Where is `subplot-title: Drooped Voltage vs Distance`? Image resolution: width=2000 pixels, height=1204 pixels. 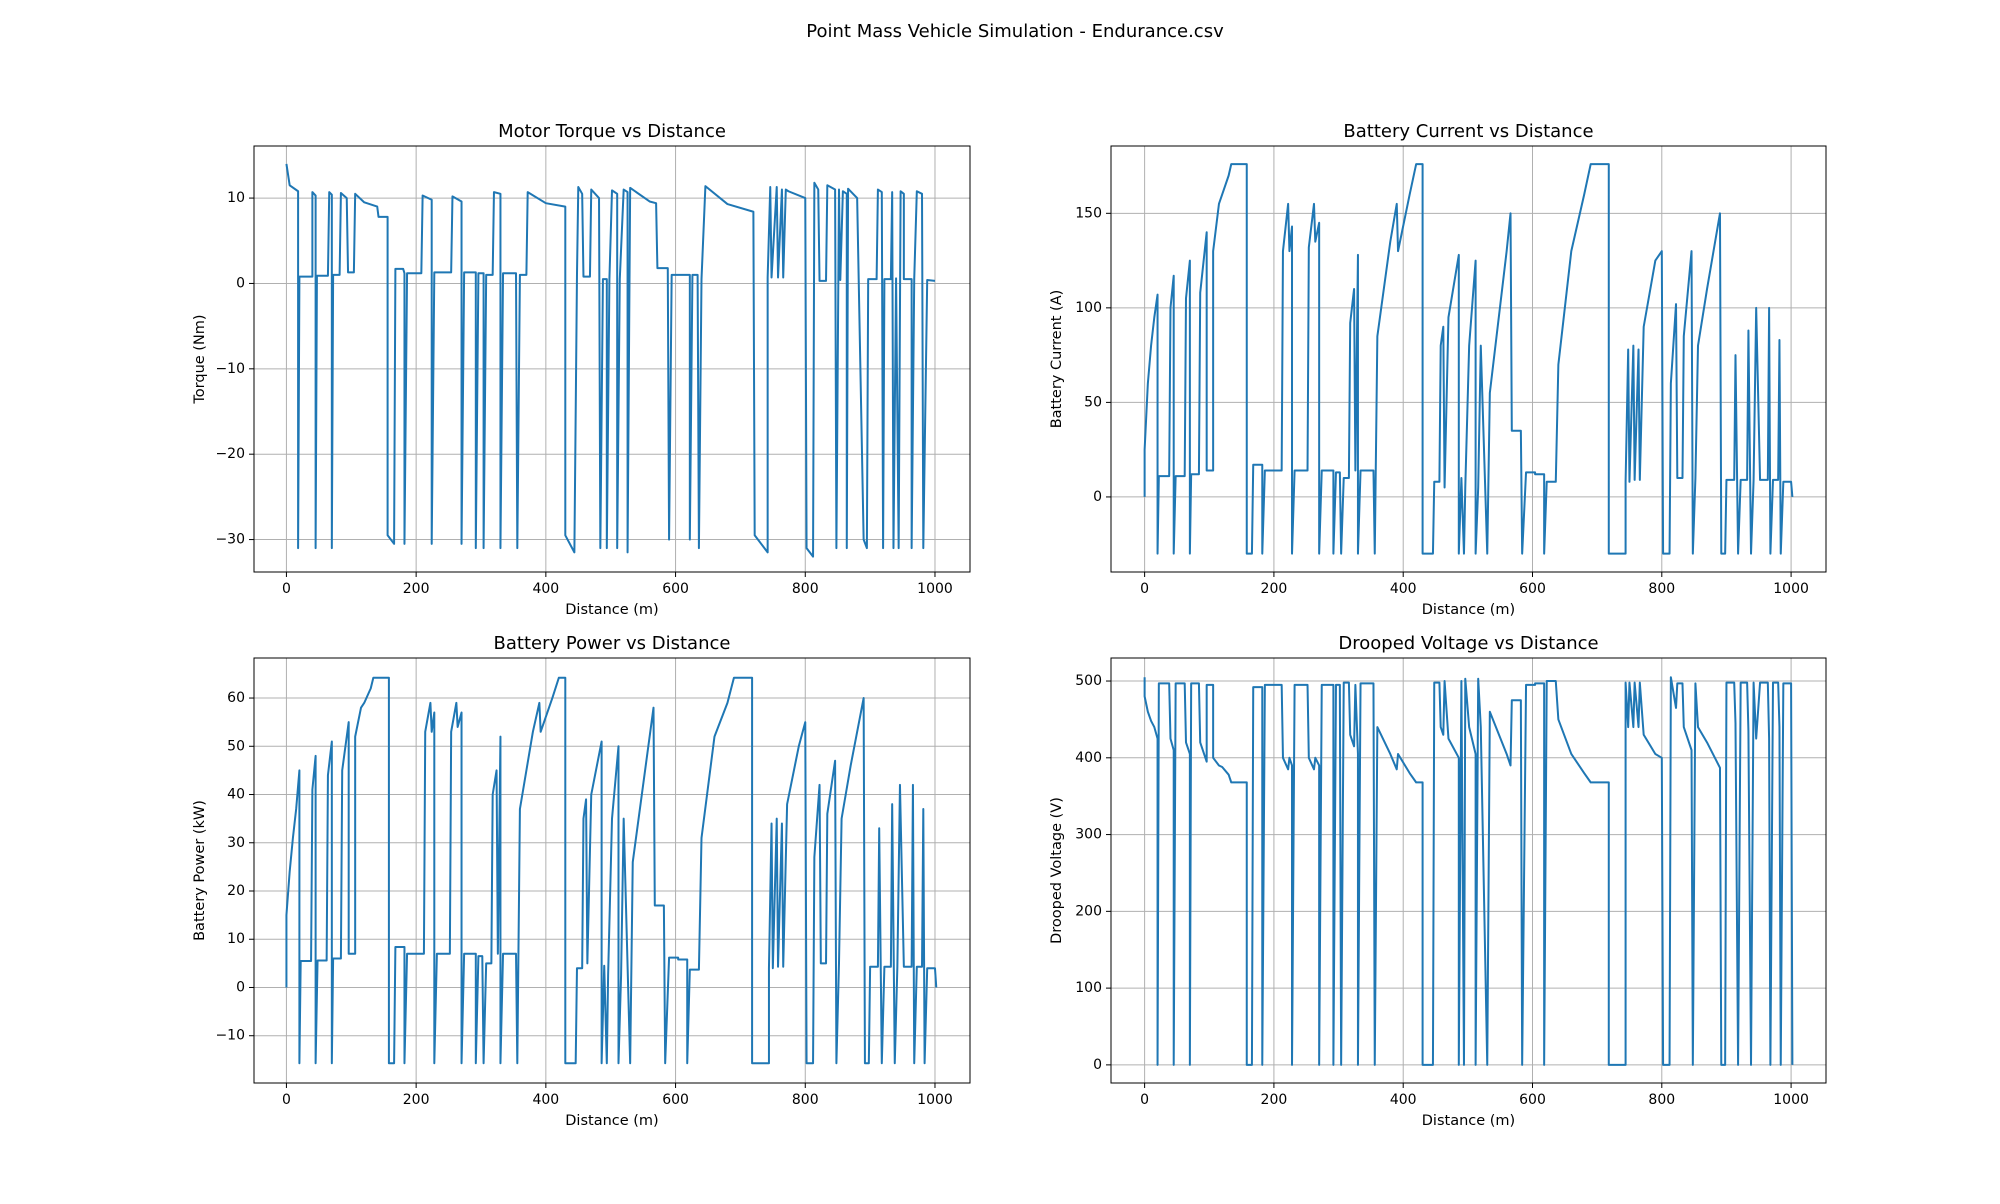
subplot-title: Drooped Voltage vs Distance is located at coordinates (1468, 643).